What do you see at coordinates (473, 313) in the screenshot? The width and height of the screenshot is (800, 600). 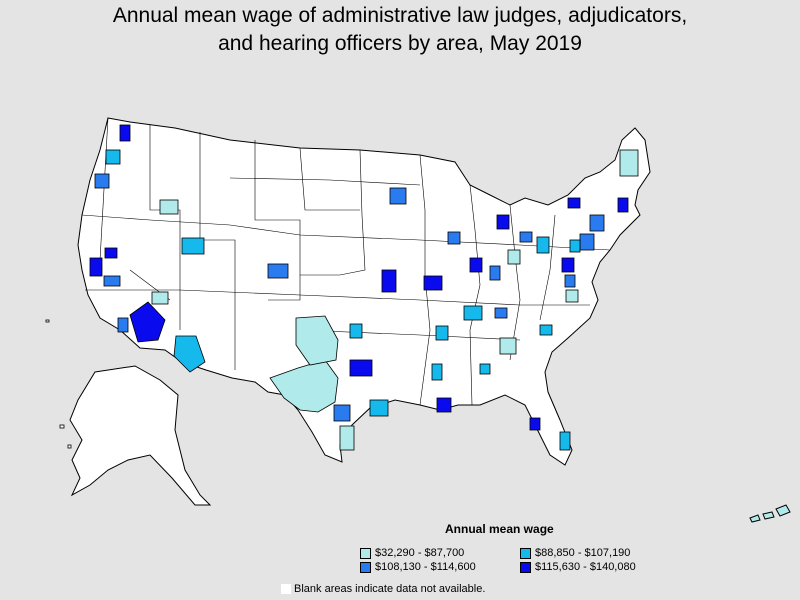 I see `area-cincinnati` at bounding box center [473, 313].